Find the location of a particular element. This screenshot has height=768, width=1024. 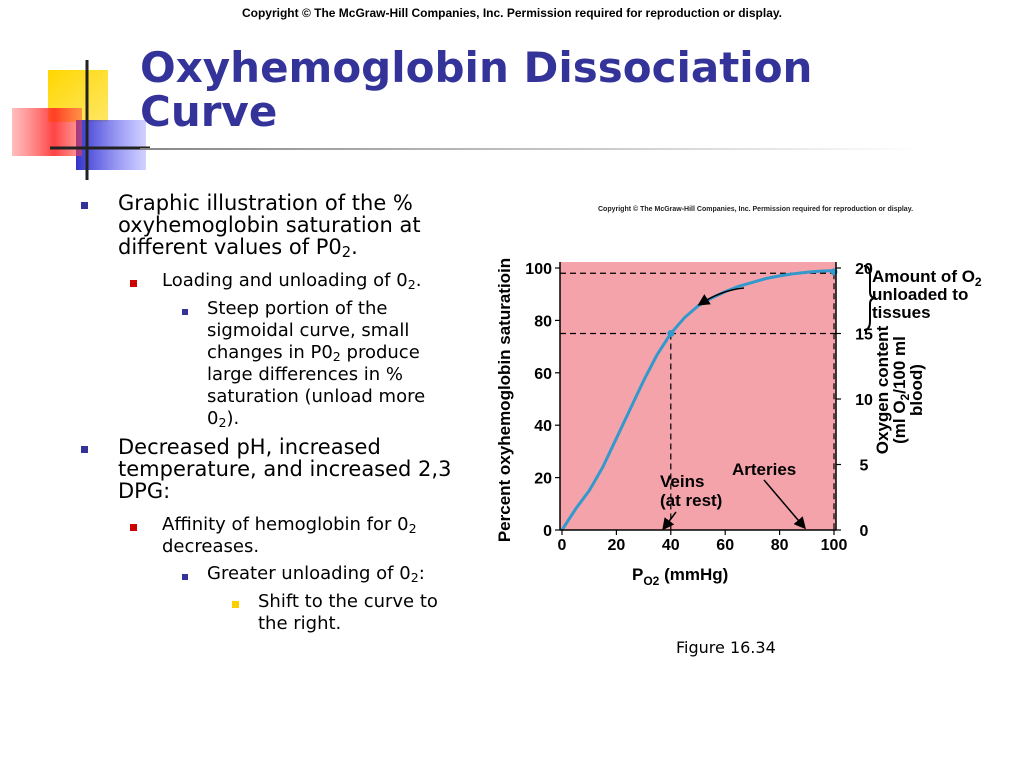

saturation-curve is located at coordinates (697, 400).